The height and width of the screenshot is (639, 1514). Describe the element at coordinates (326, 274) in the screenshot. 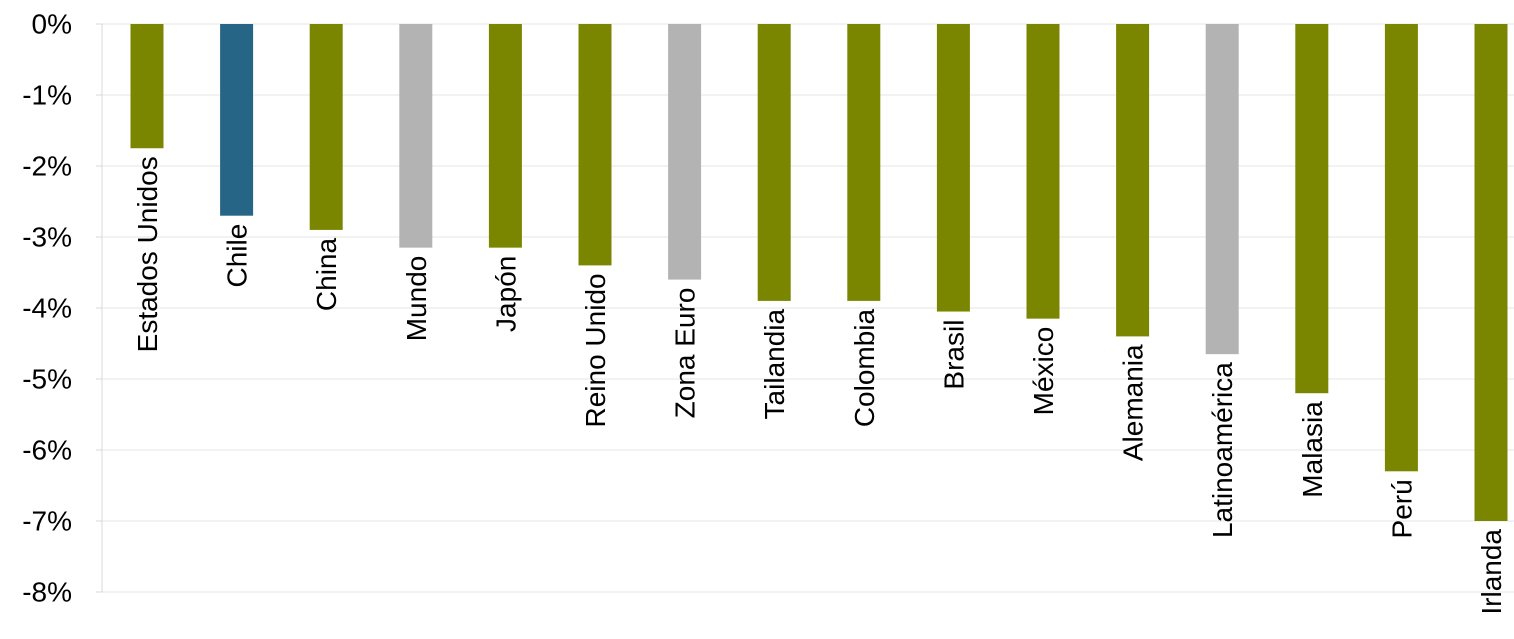

I see `category-label: China` at that location.